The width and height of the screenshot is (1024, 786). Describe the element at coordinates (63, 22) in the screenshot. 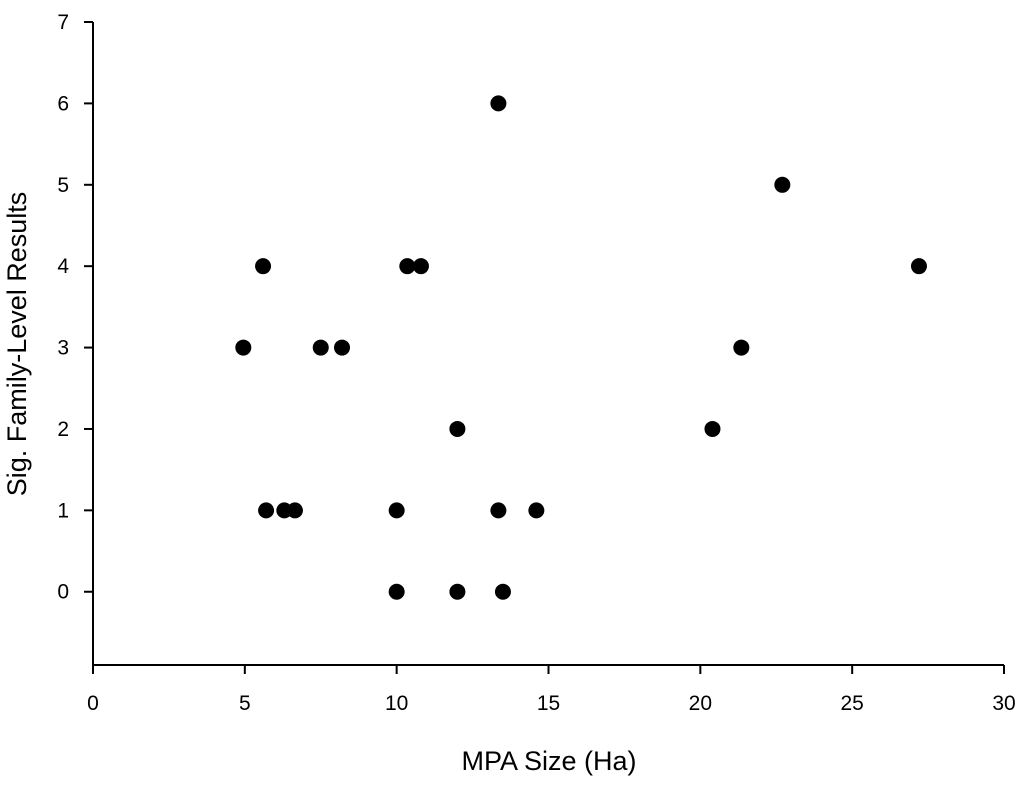

I see `y-tick-label: 7` at that location.